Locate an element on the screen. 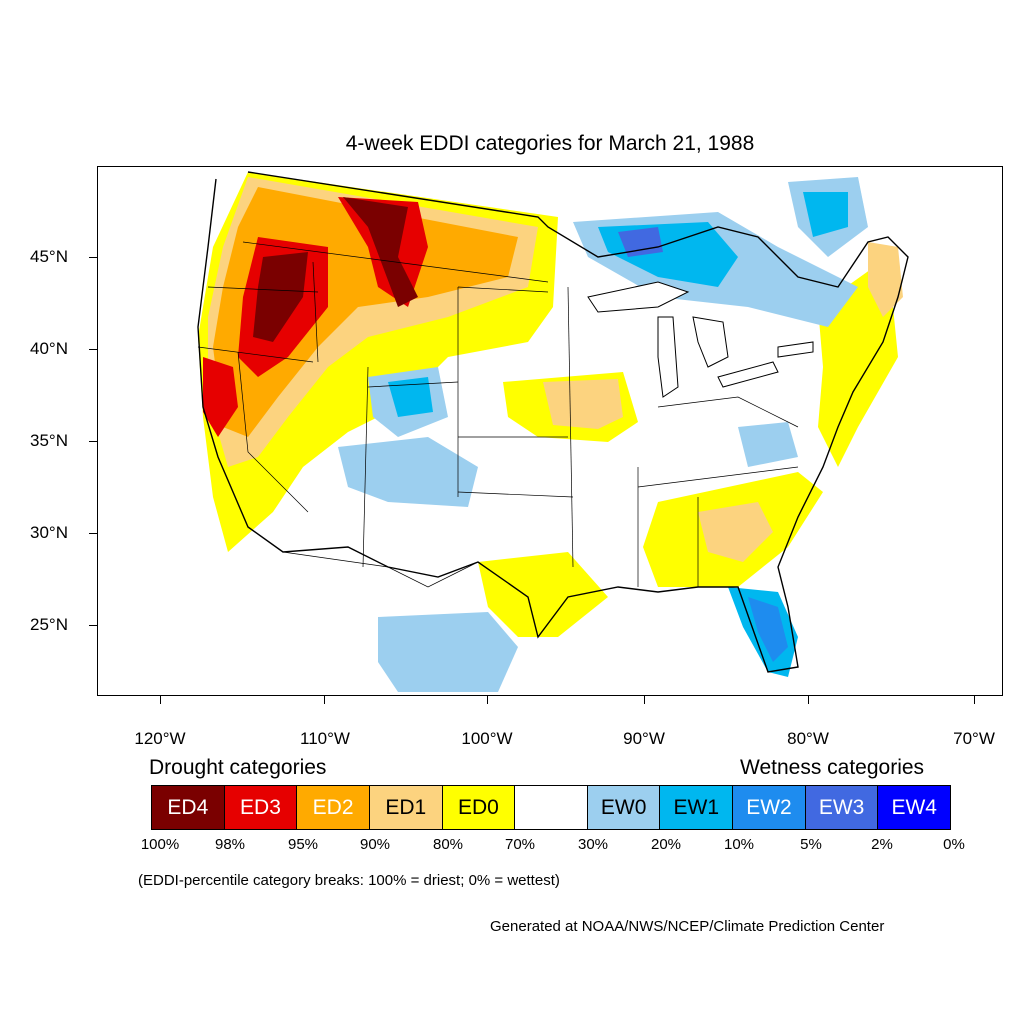  lake-superior is located at coordinates (638, 297).